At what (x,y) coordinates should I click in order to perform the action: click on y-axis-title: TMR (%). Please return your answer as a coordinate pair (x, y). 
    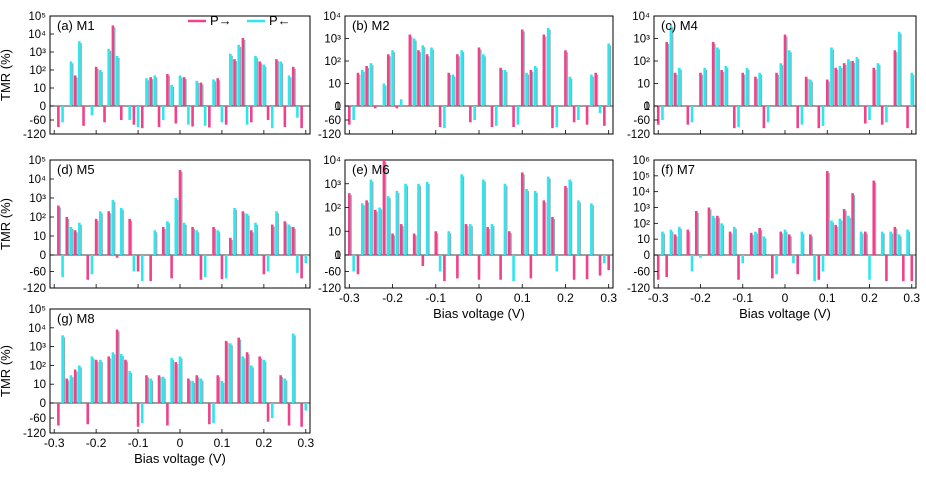
    Looking at the image, I should click on (6, 75).